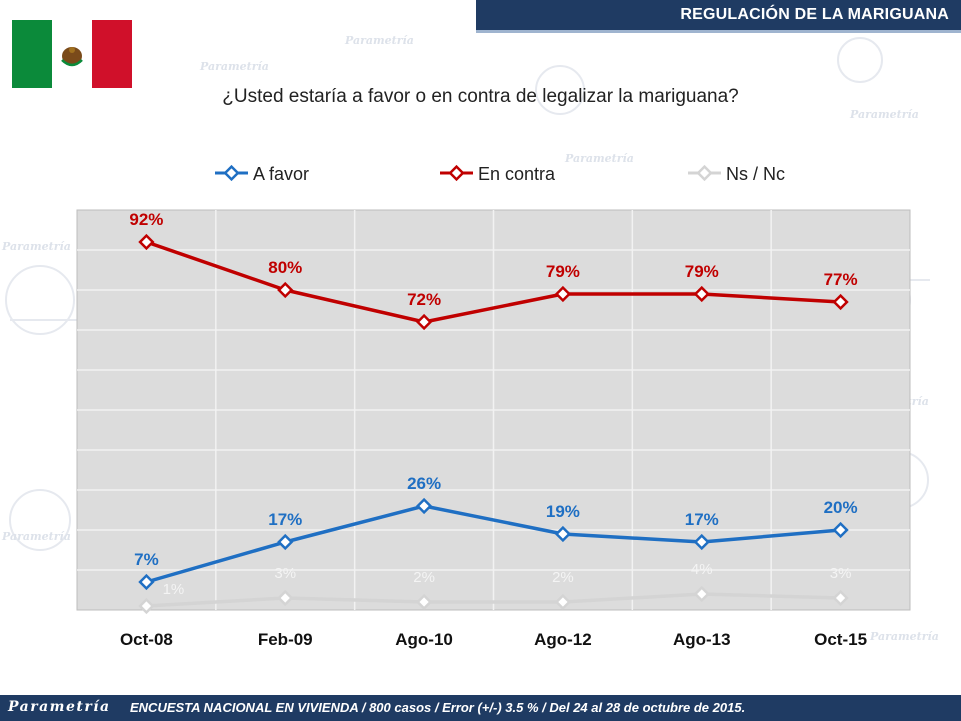 The height and width of the screenshot is (721, 961). I want to click on x-tick-label: Ago-12, so click(563, 639).